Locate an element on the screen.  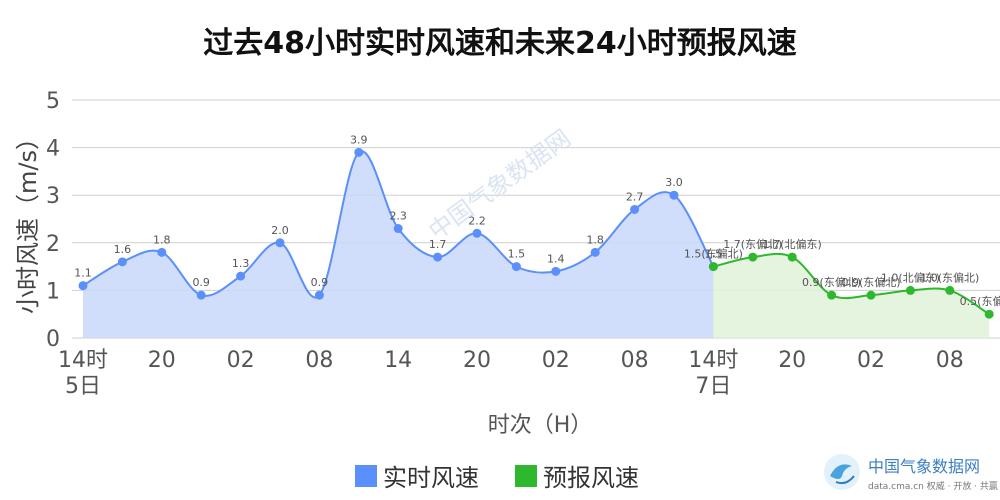
cma-logo: 中国气象数据网 data.cma.cn 权威 · 开放 · 共赢 is located at coordinates (910, 472).